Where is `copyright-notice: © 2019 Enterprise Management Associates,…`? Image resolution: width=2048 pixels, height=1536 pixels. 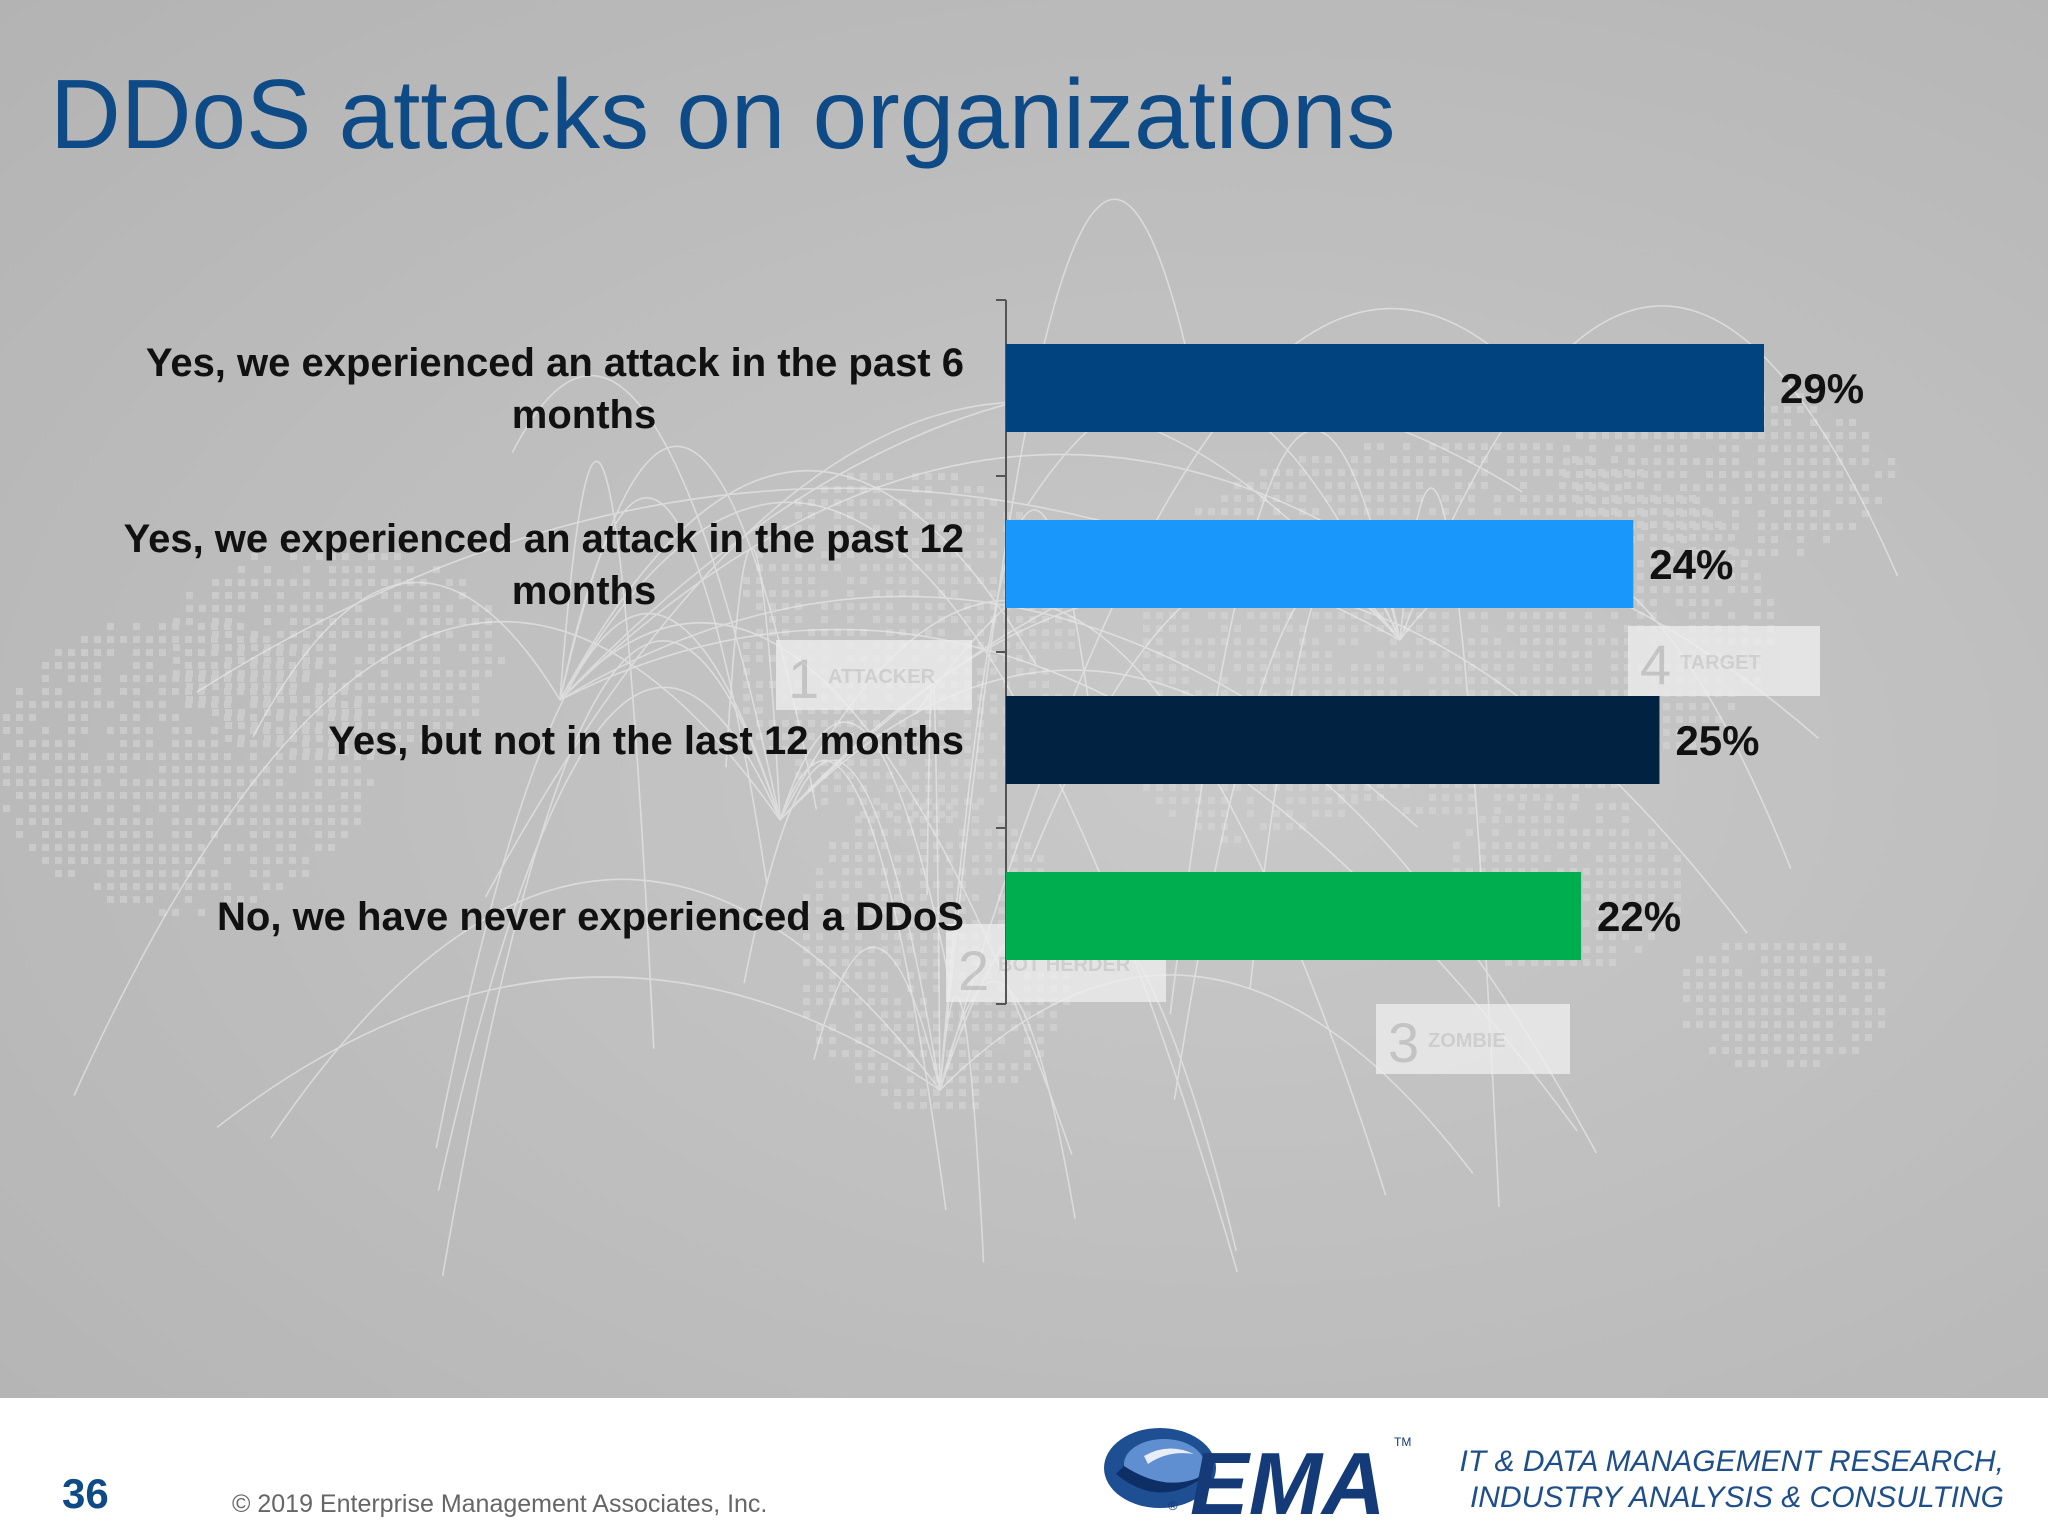 copyright-notice: © 2019 Enterprise Management Associates,… is located at coordinates (500, 1504).